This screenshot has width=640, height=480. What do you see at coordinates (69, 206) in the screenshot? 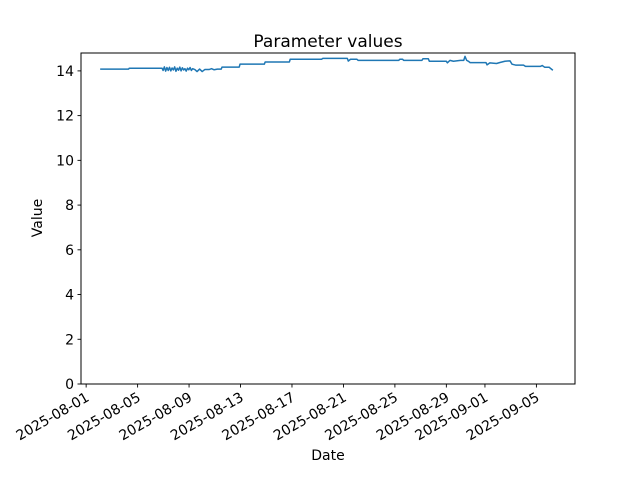
I see `y-tick-label: 8` at bounding box center [69, 206].